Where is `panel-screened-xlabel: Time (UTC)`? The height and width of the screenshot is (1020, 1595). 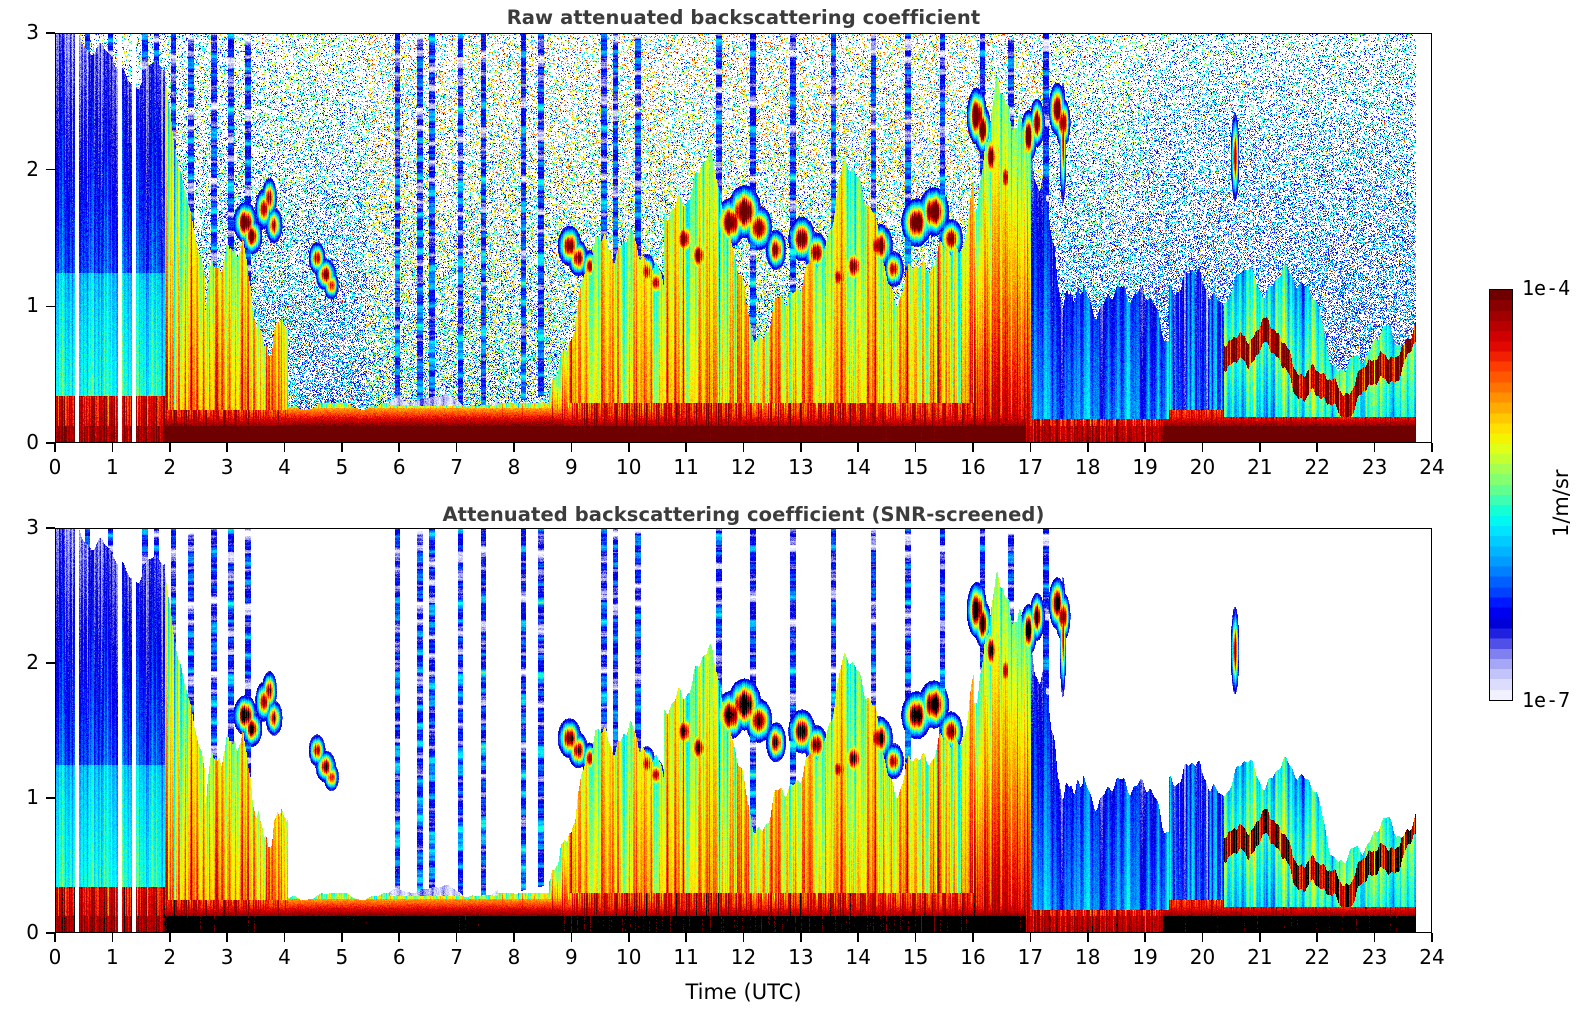 panel-screened-xlabel: Time (UTC) is located at coordinates (743, 992).